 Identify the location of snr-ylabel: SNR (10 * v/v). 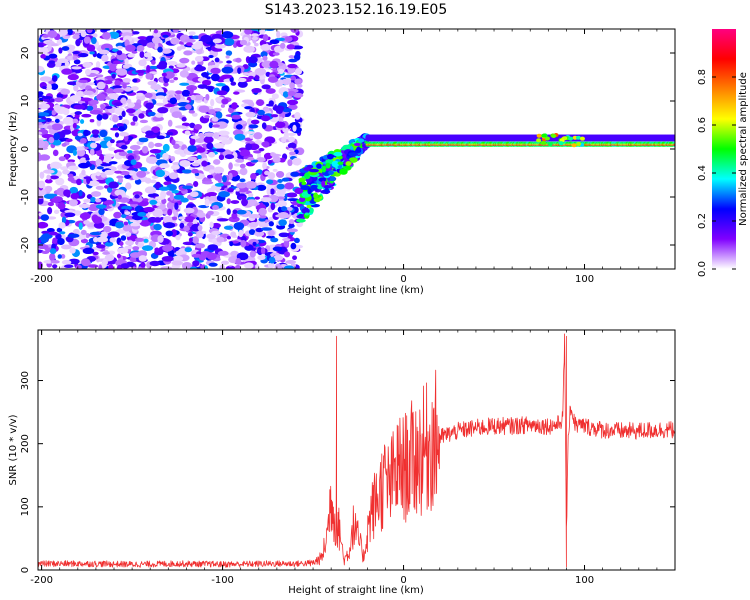
(13, 449).